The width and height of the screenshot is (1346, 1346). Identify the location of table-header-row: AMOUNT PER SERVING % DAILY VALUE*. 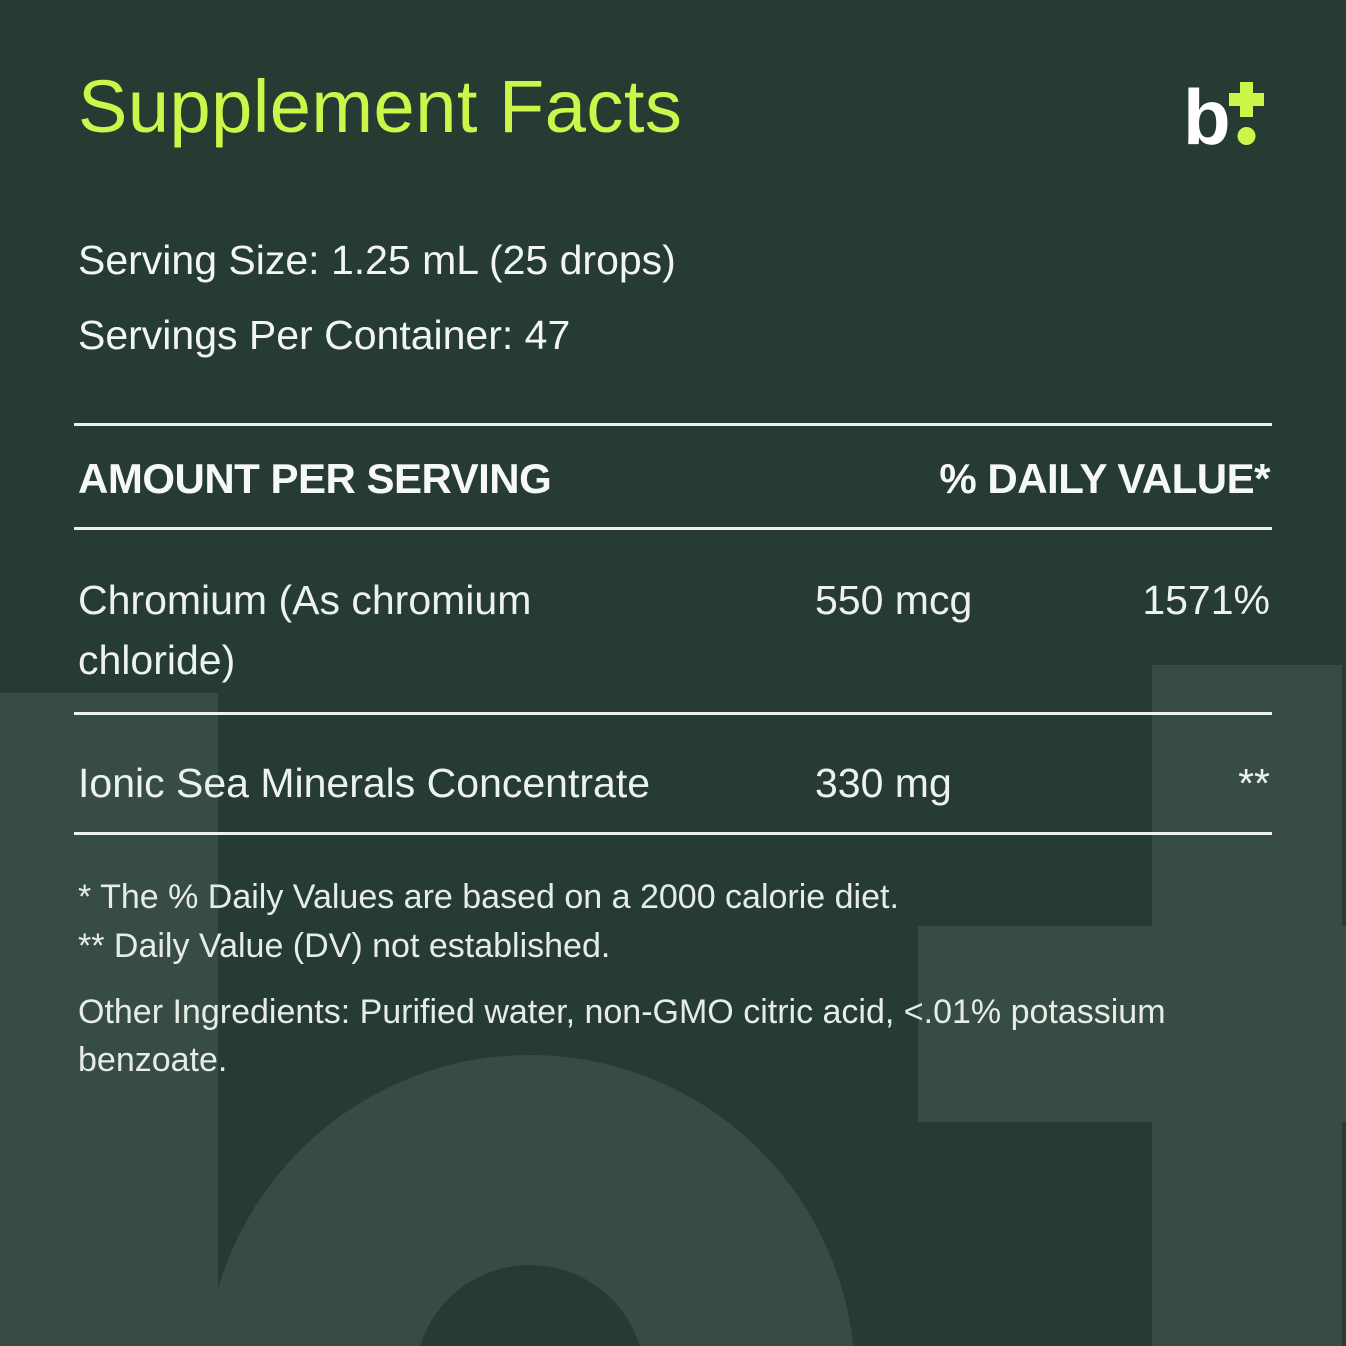
(674, 478).